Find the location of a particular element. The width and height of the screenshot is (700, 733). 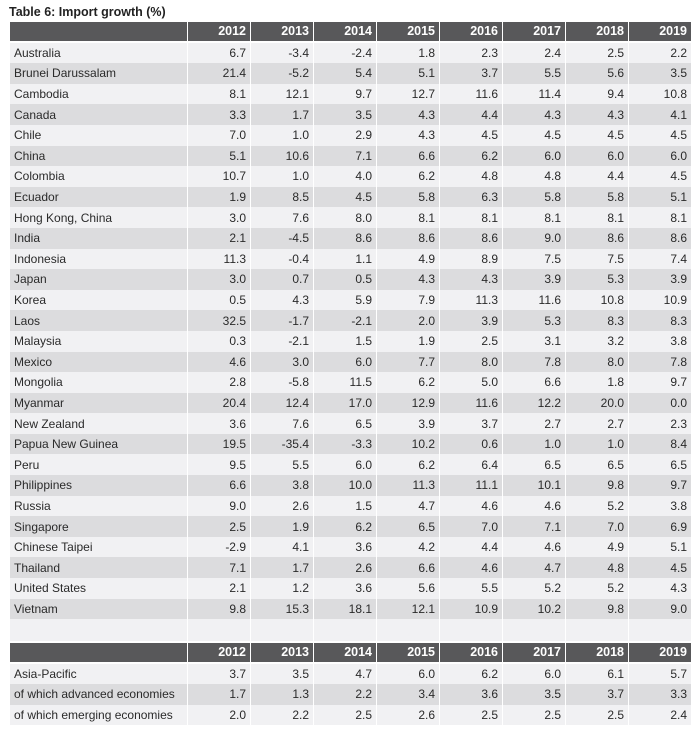

value-cell: 7.8 is located at coordinates (534, 362).